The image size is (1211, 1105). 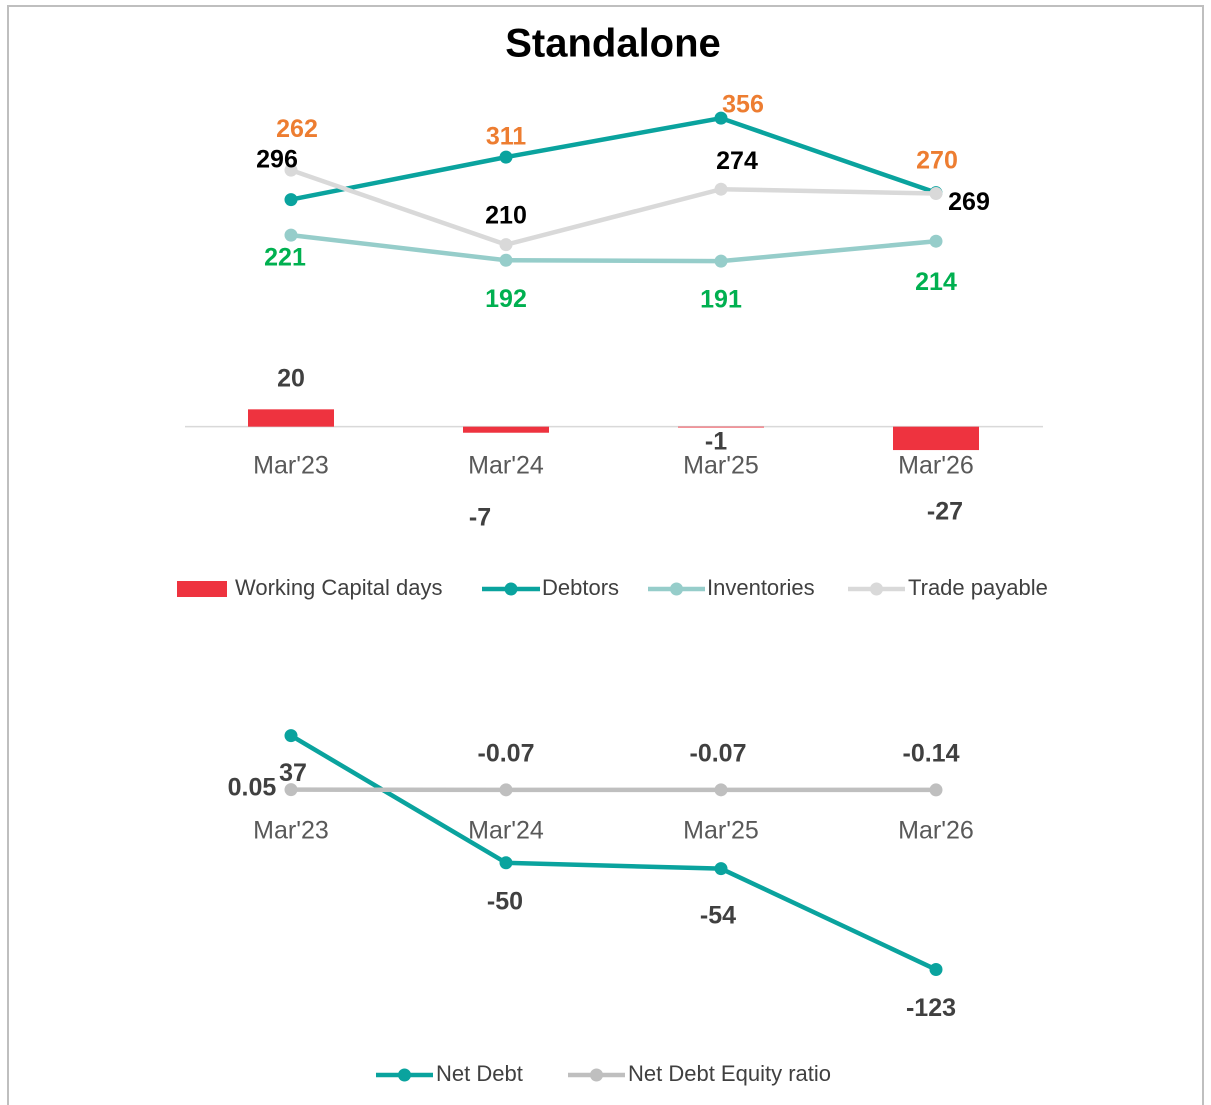 What do you see at coordinates (718, 915) in the screenshot?
I see `data-label: -54` at bounding box center [718, 915].